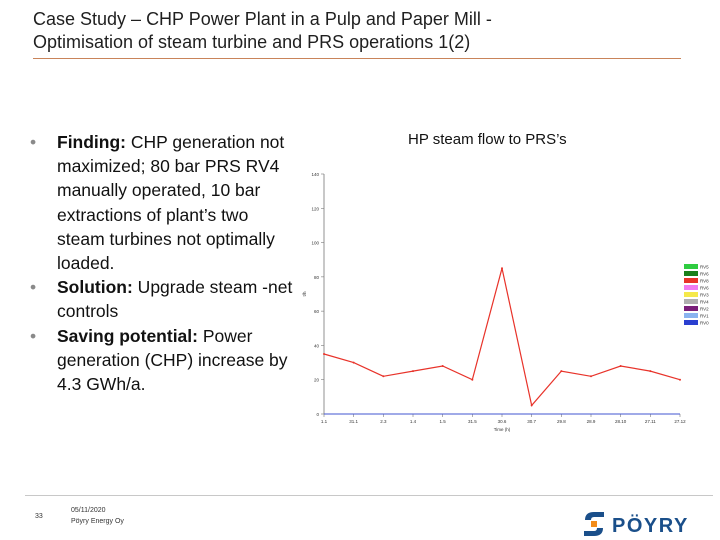  I want to click on x-tick-label: 27.12, so click(680, 421).